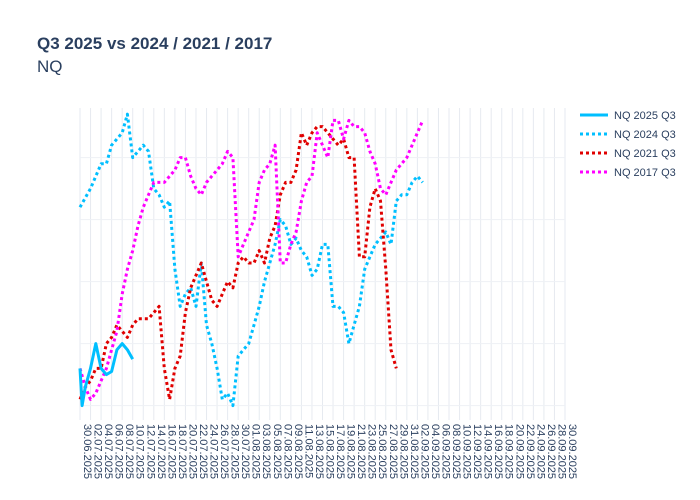 This screenshot has height=500, width=700. I want to click on legend-label: NQ 2025 Q3, so click(645, 116).